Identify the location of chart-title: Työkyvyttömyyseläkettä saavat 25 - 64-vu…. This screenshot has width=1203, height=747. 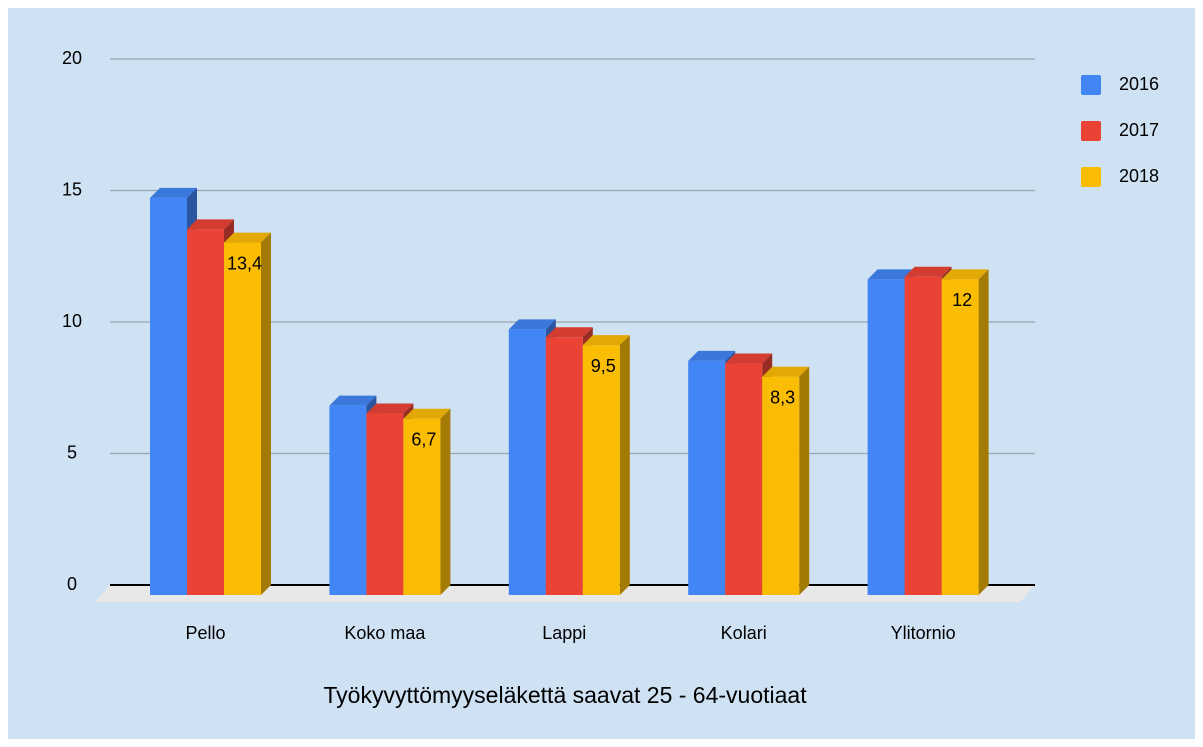
(565, 695).